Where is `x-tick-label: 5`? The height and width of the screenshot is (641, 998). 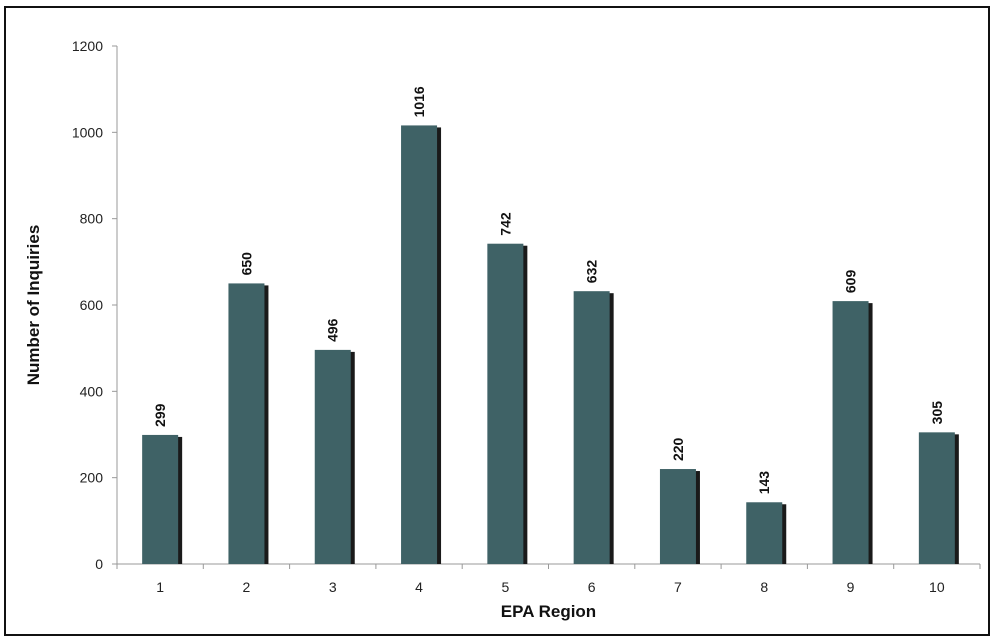 x-tick-label: 5 is located at coordinates (505, 587).